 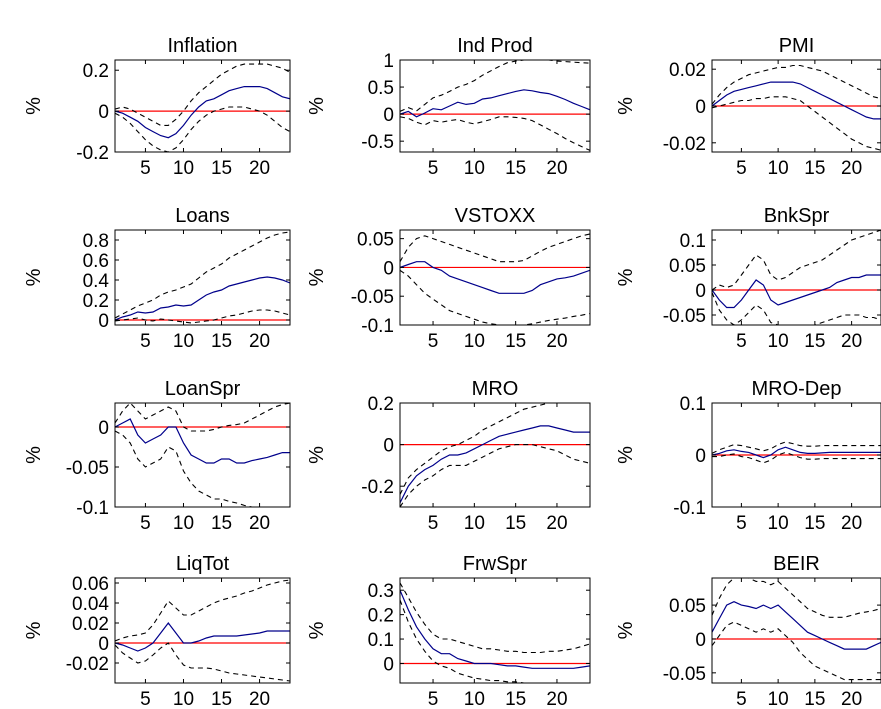 I want to click on panel-mro-dep: MRO-Dep% 5 10 15 20 -0.1 0 0.1, so click(x=748, y=456).